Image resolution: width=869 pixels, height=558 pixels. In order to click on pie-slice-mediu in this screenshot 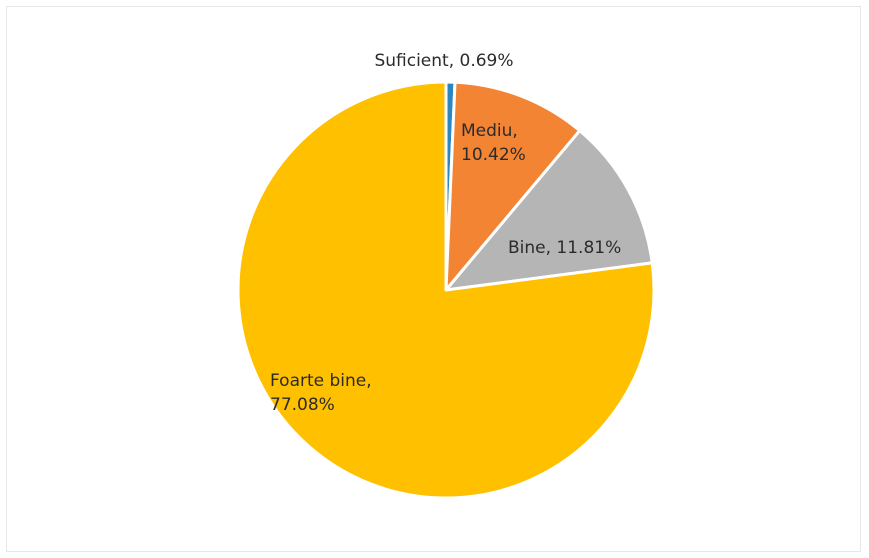, I will do `click(513, 186)`.